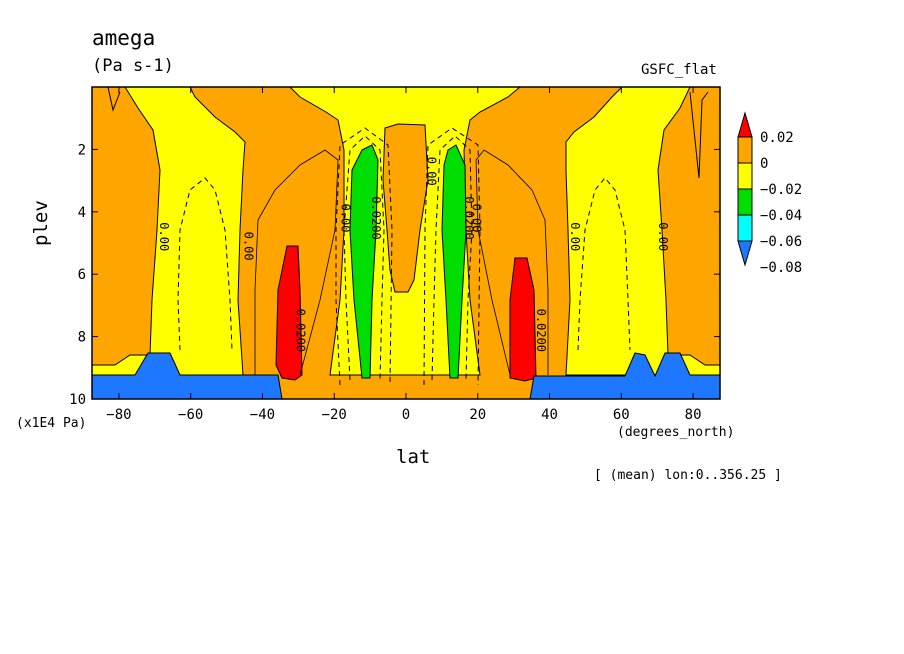 The image size is (904, 654). I want to click on y-tick-label: 10, so click(77, 400).